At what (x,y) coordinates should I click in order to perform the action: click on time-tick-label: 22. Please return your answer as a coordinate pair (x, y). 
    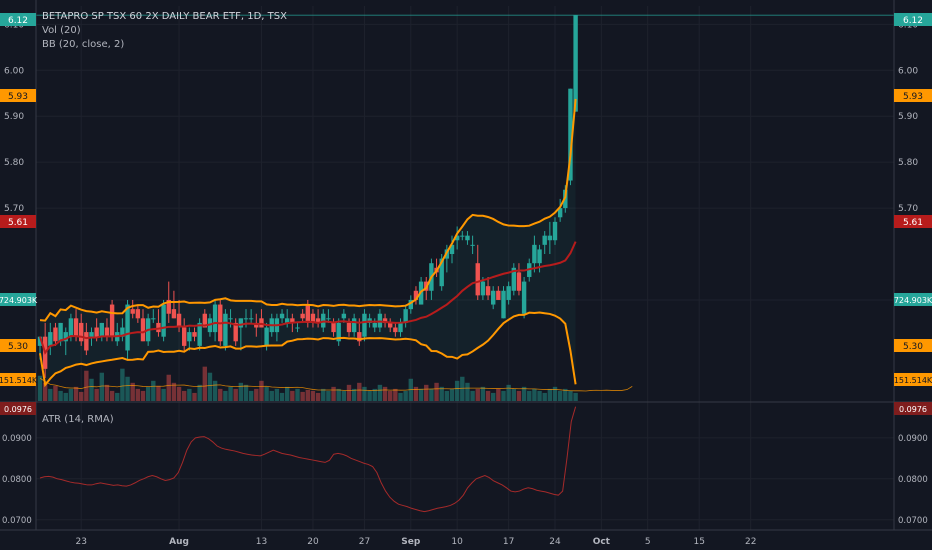
    Looking at the image, I should click on (750, 542).